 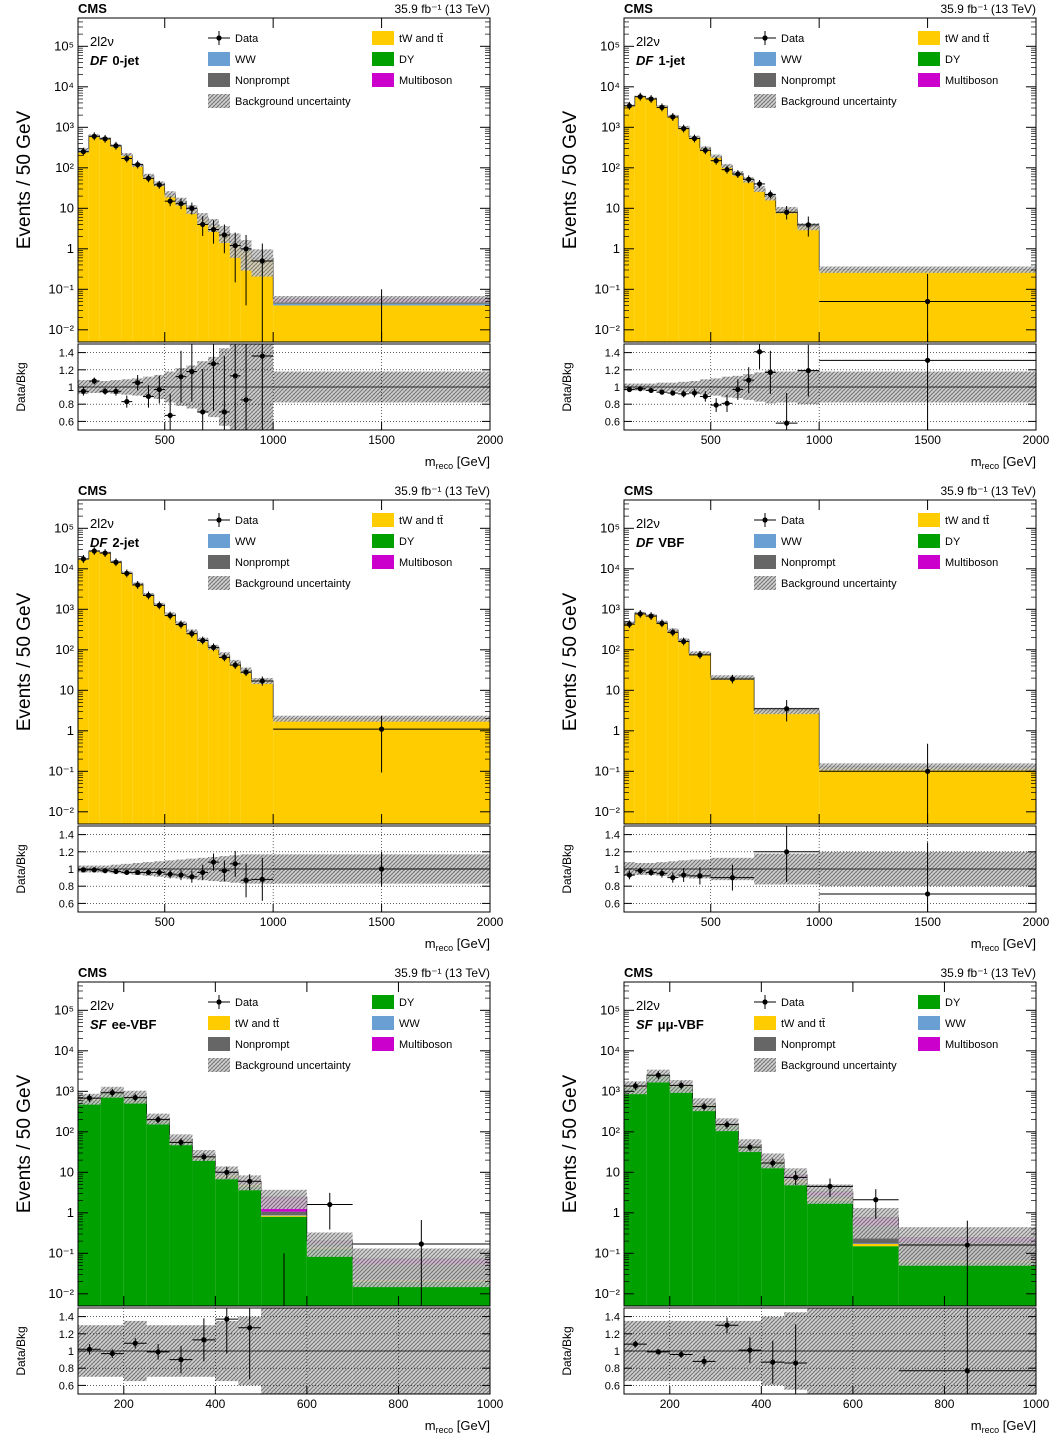 I want to click on ratio-tick-label: 0.8, so click(x=66, y=405).